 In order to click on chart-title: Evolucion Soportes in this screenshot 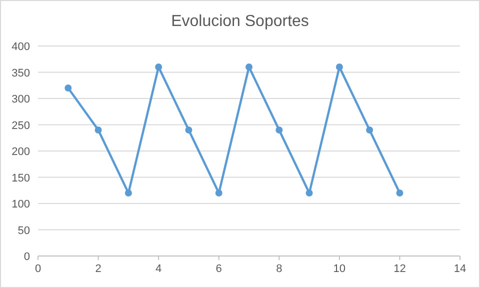, I will do `click(240, 21)`.